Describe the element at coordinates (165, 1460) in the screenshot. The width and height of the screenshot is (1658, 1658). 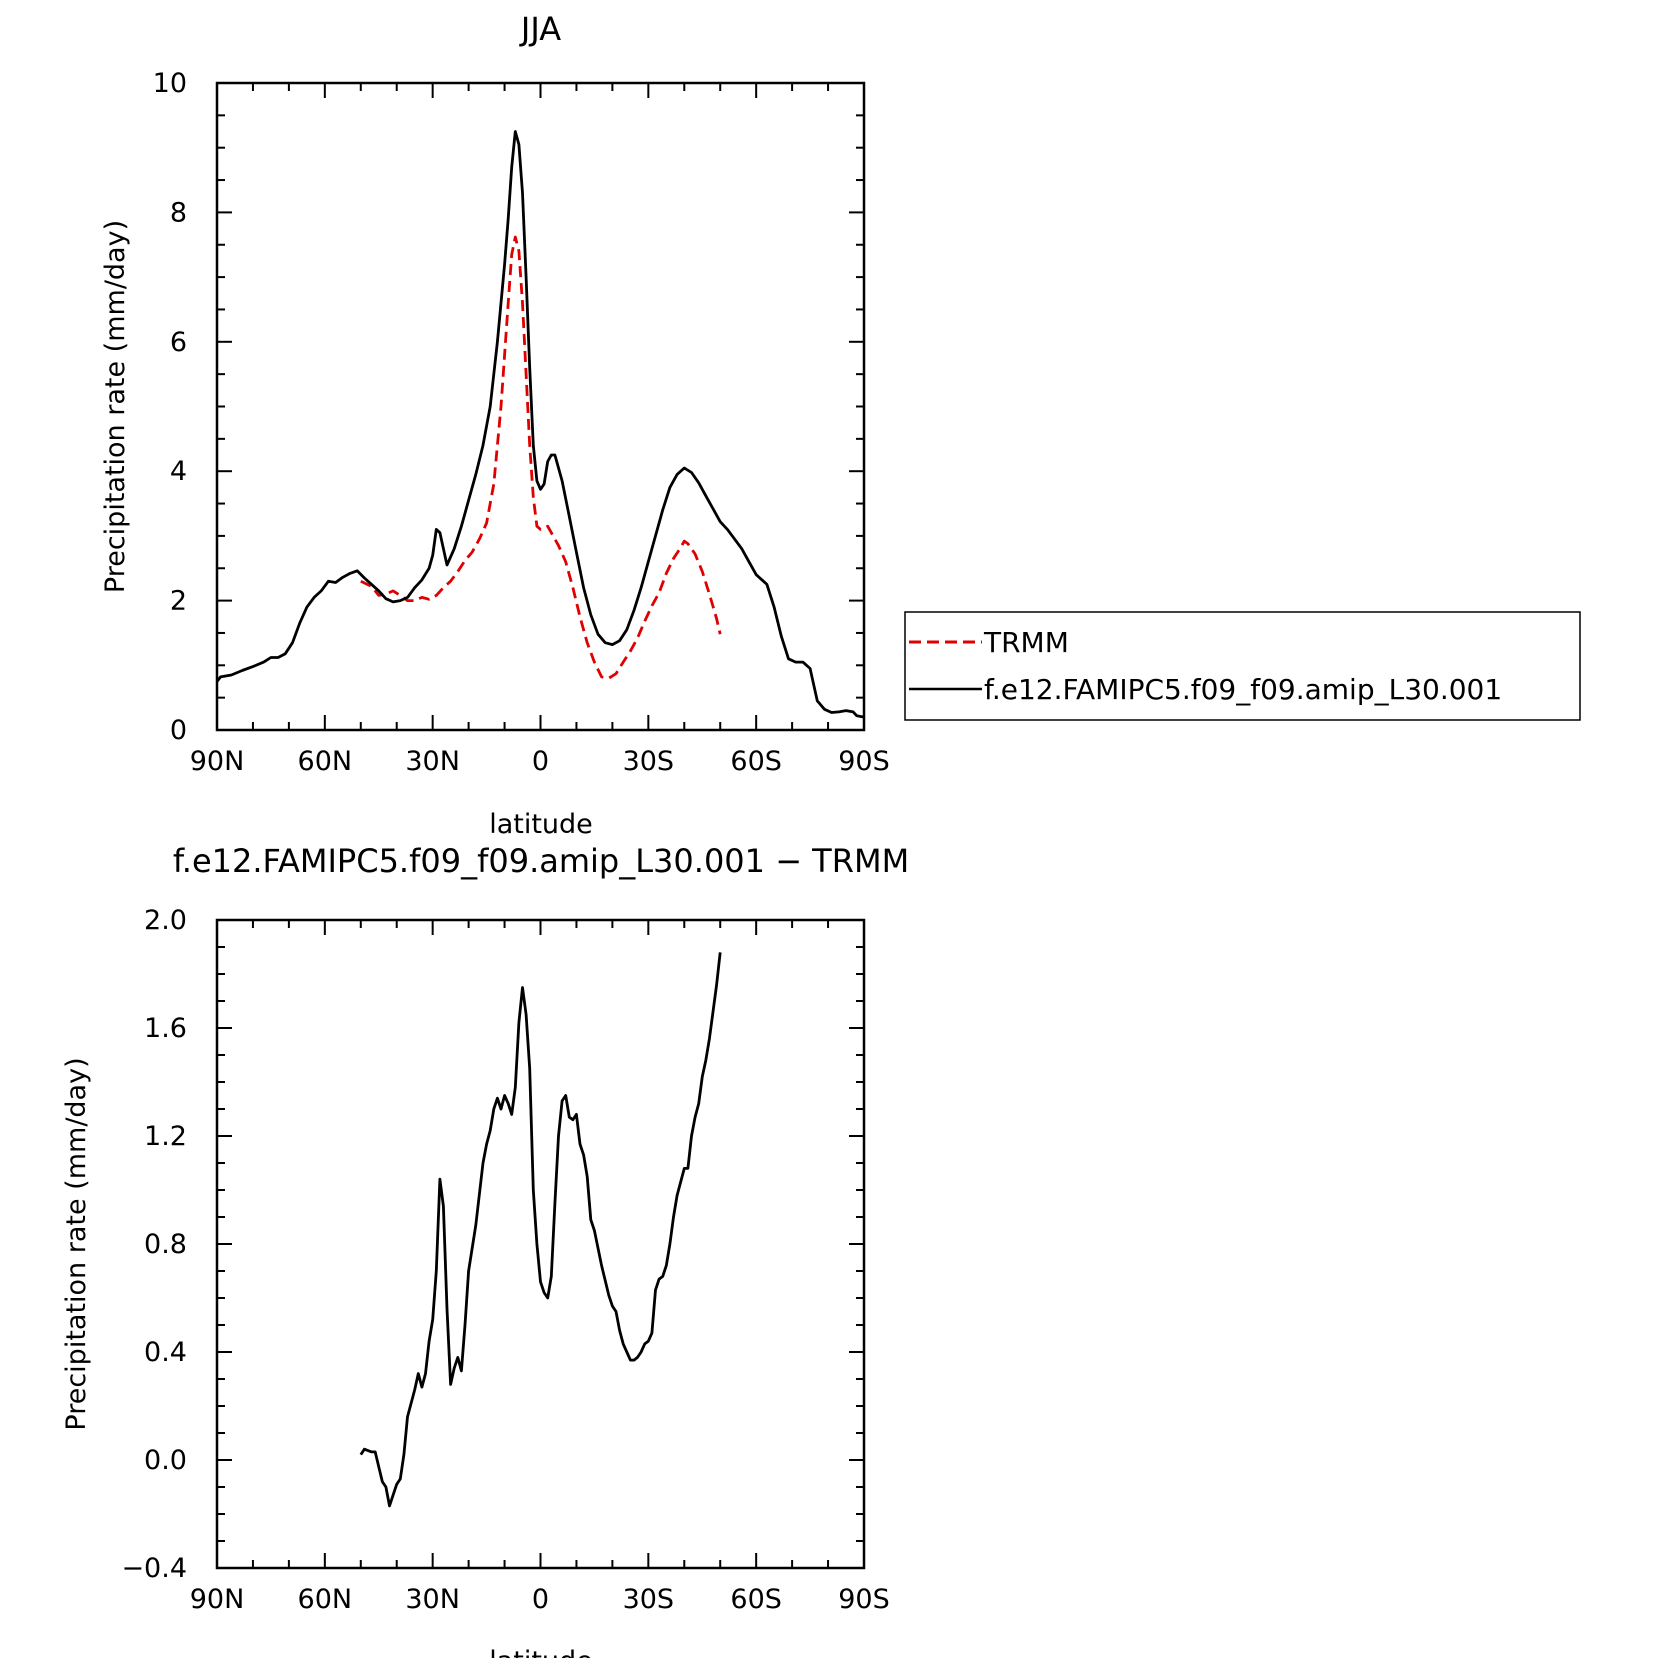
I see `y-tick-label: 0.0` at that location.